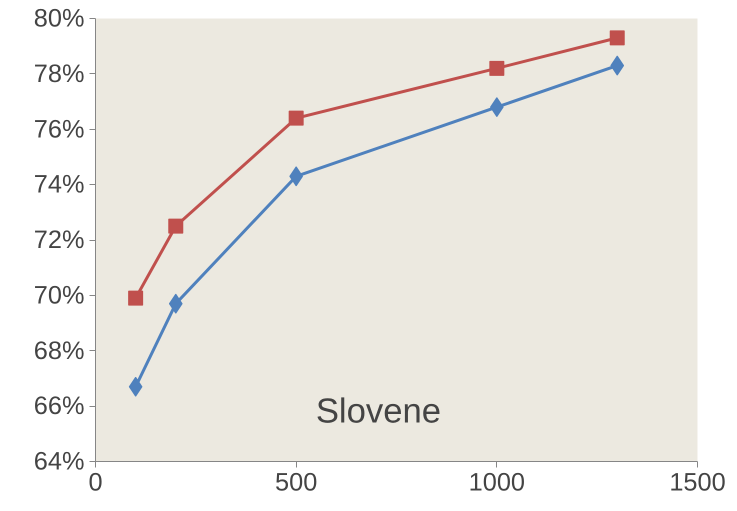 The width and height of the screenshot is (737, 511). Describe the element at coordinates (59, 350) in the screenshot. I see `y-tick-label: 68%` at that location.